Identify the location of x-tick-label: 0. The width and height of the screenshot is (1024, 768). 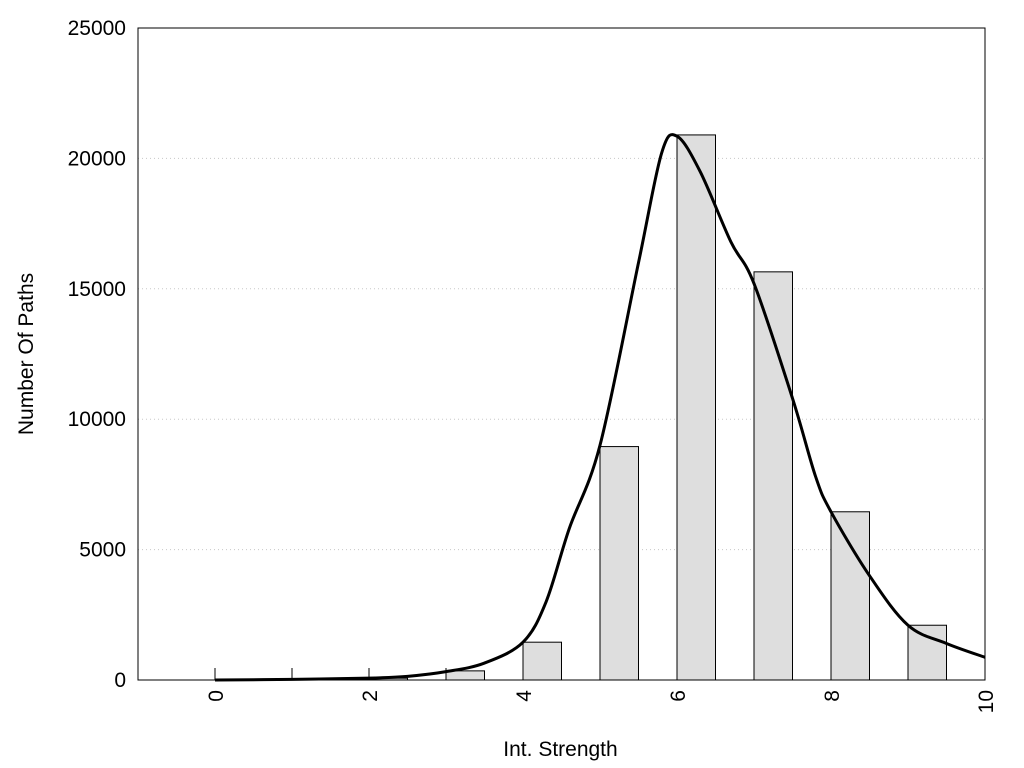
(216, 696).